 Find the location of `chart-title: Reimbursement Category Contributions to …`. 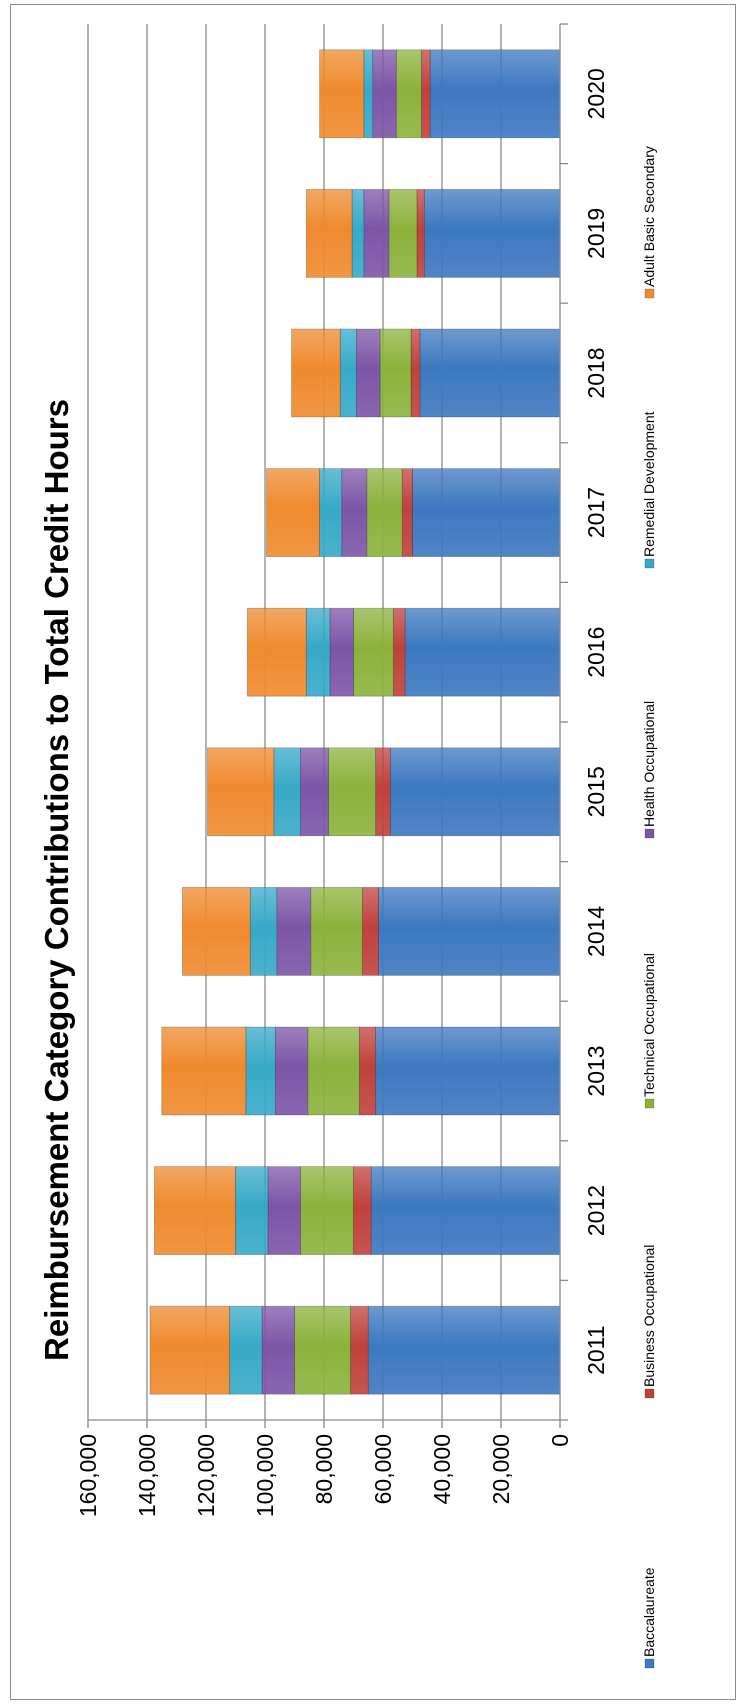

chart-title: Reimbursement Category Contributions to … is located at coordinates (56, 880).